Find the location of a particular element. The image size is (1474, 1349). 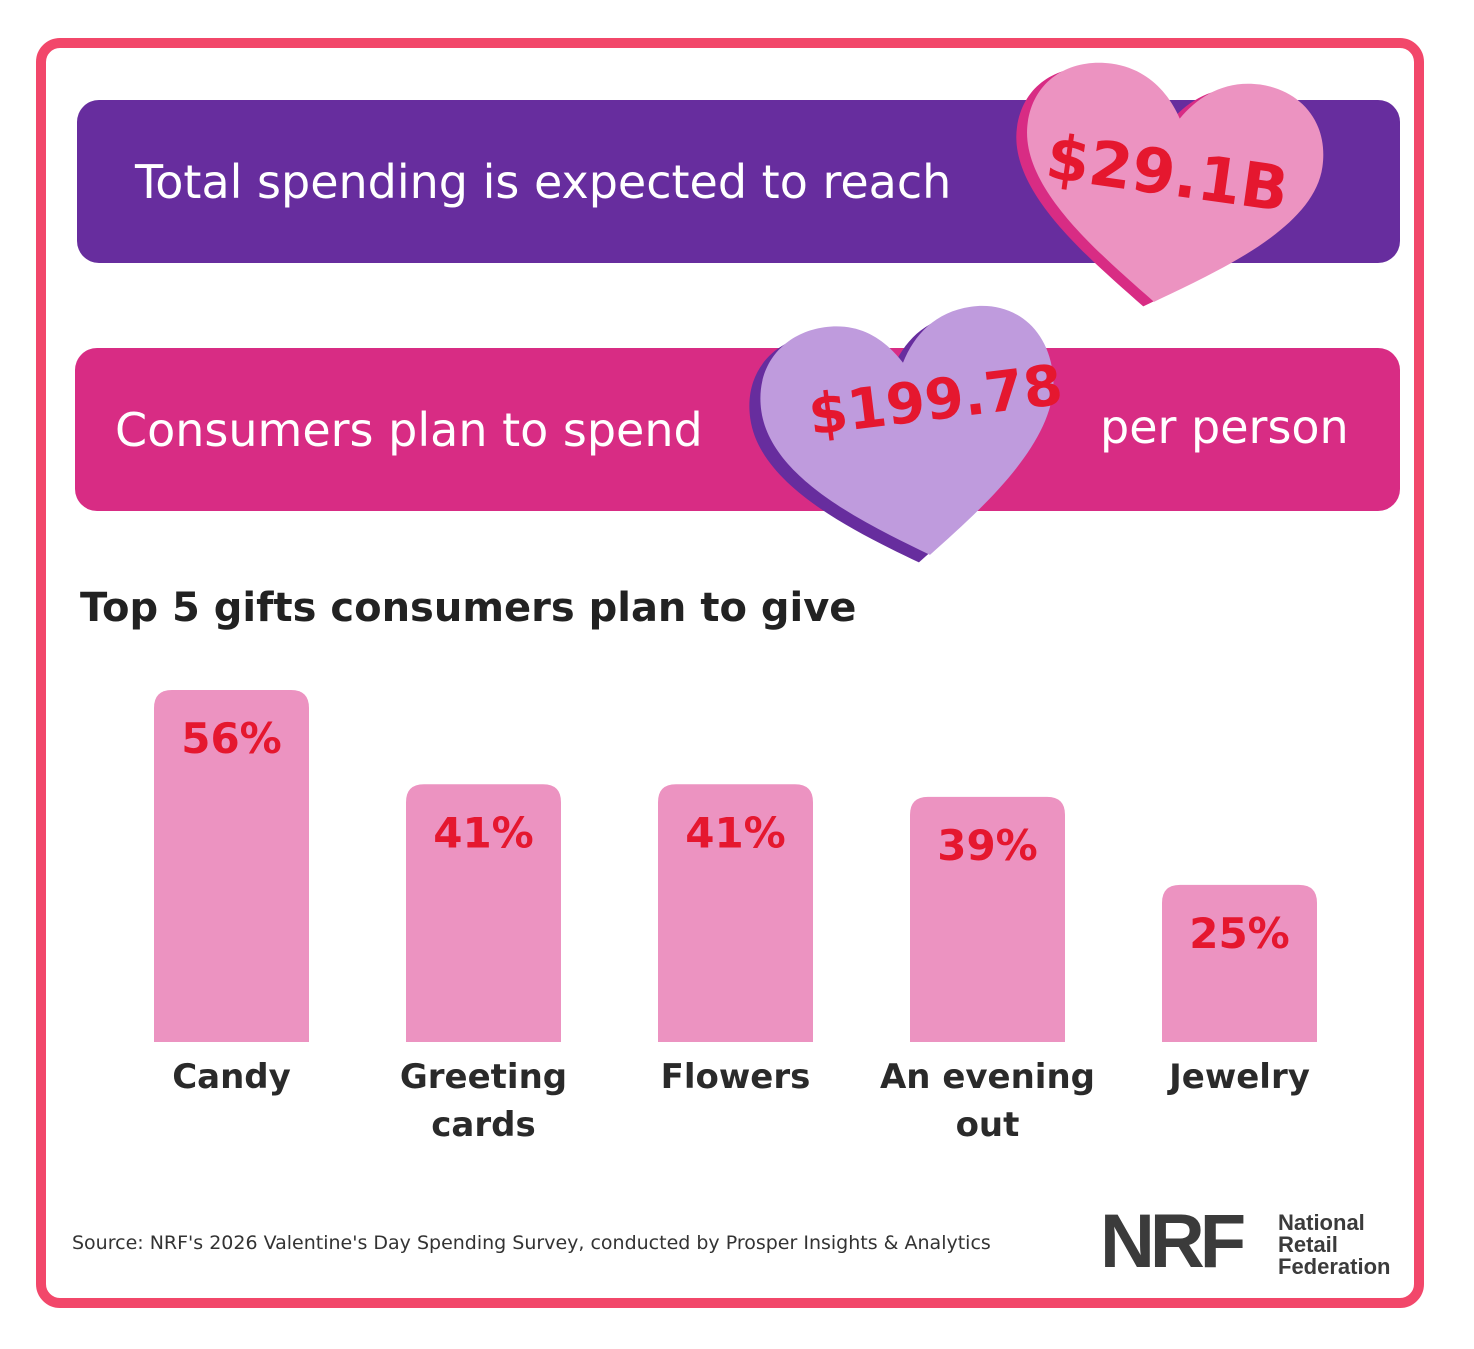

category-label: Flowers is located at coordinates (736, 1077).